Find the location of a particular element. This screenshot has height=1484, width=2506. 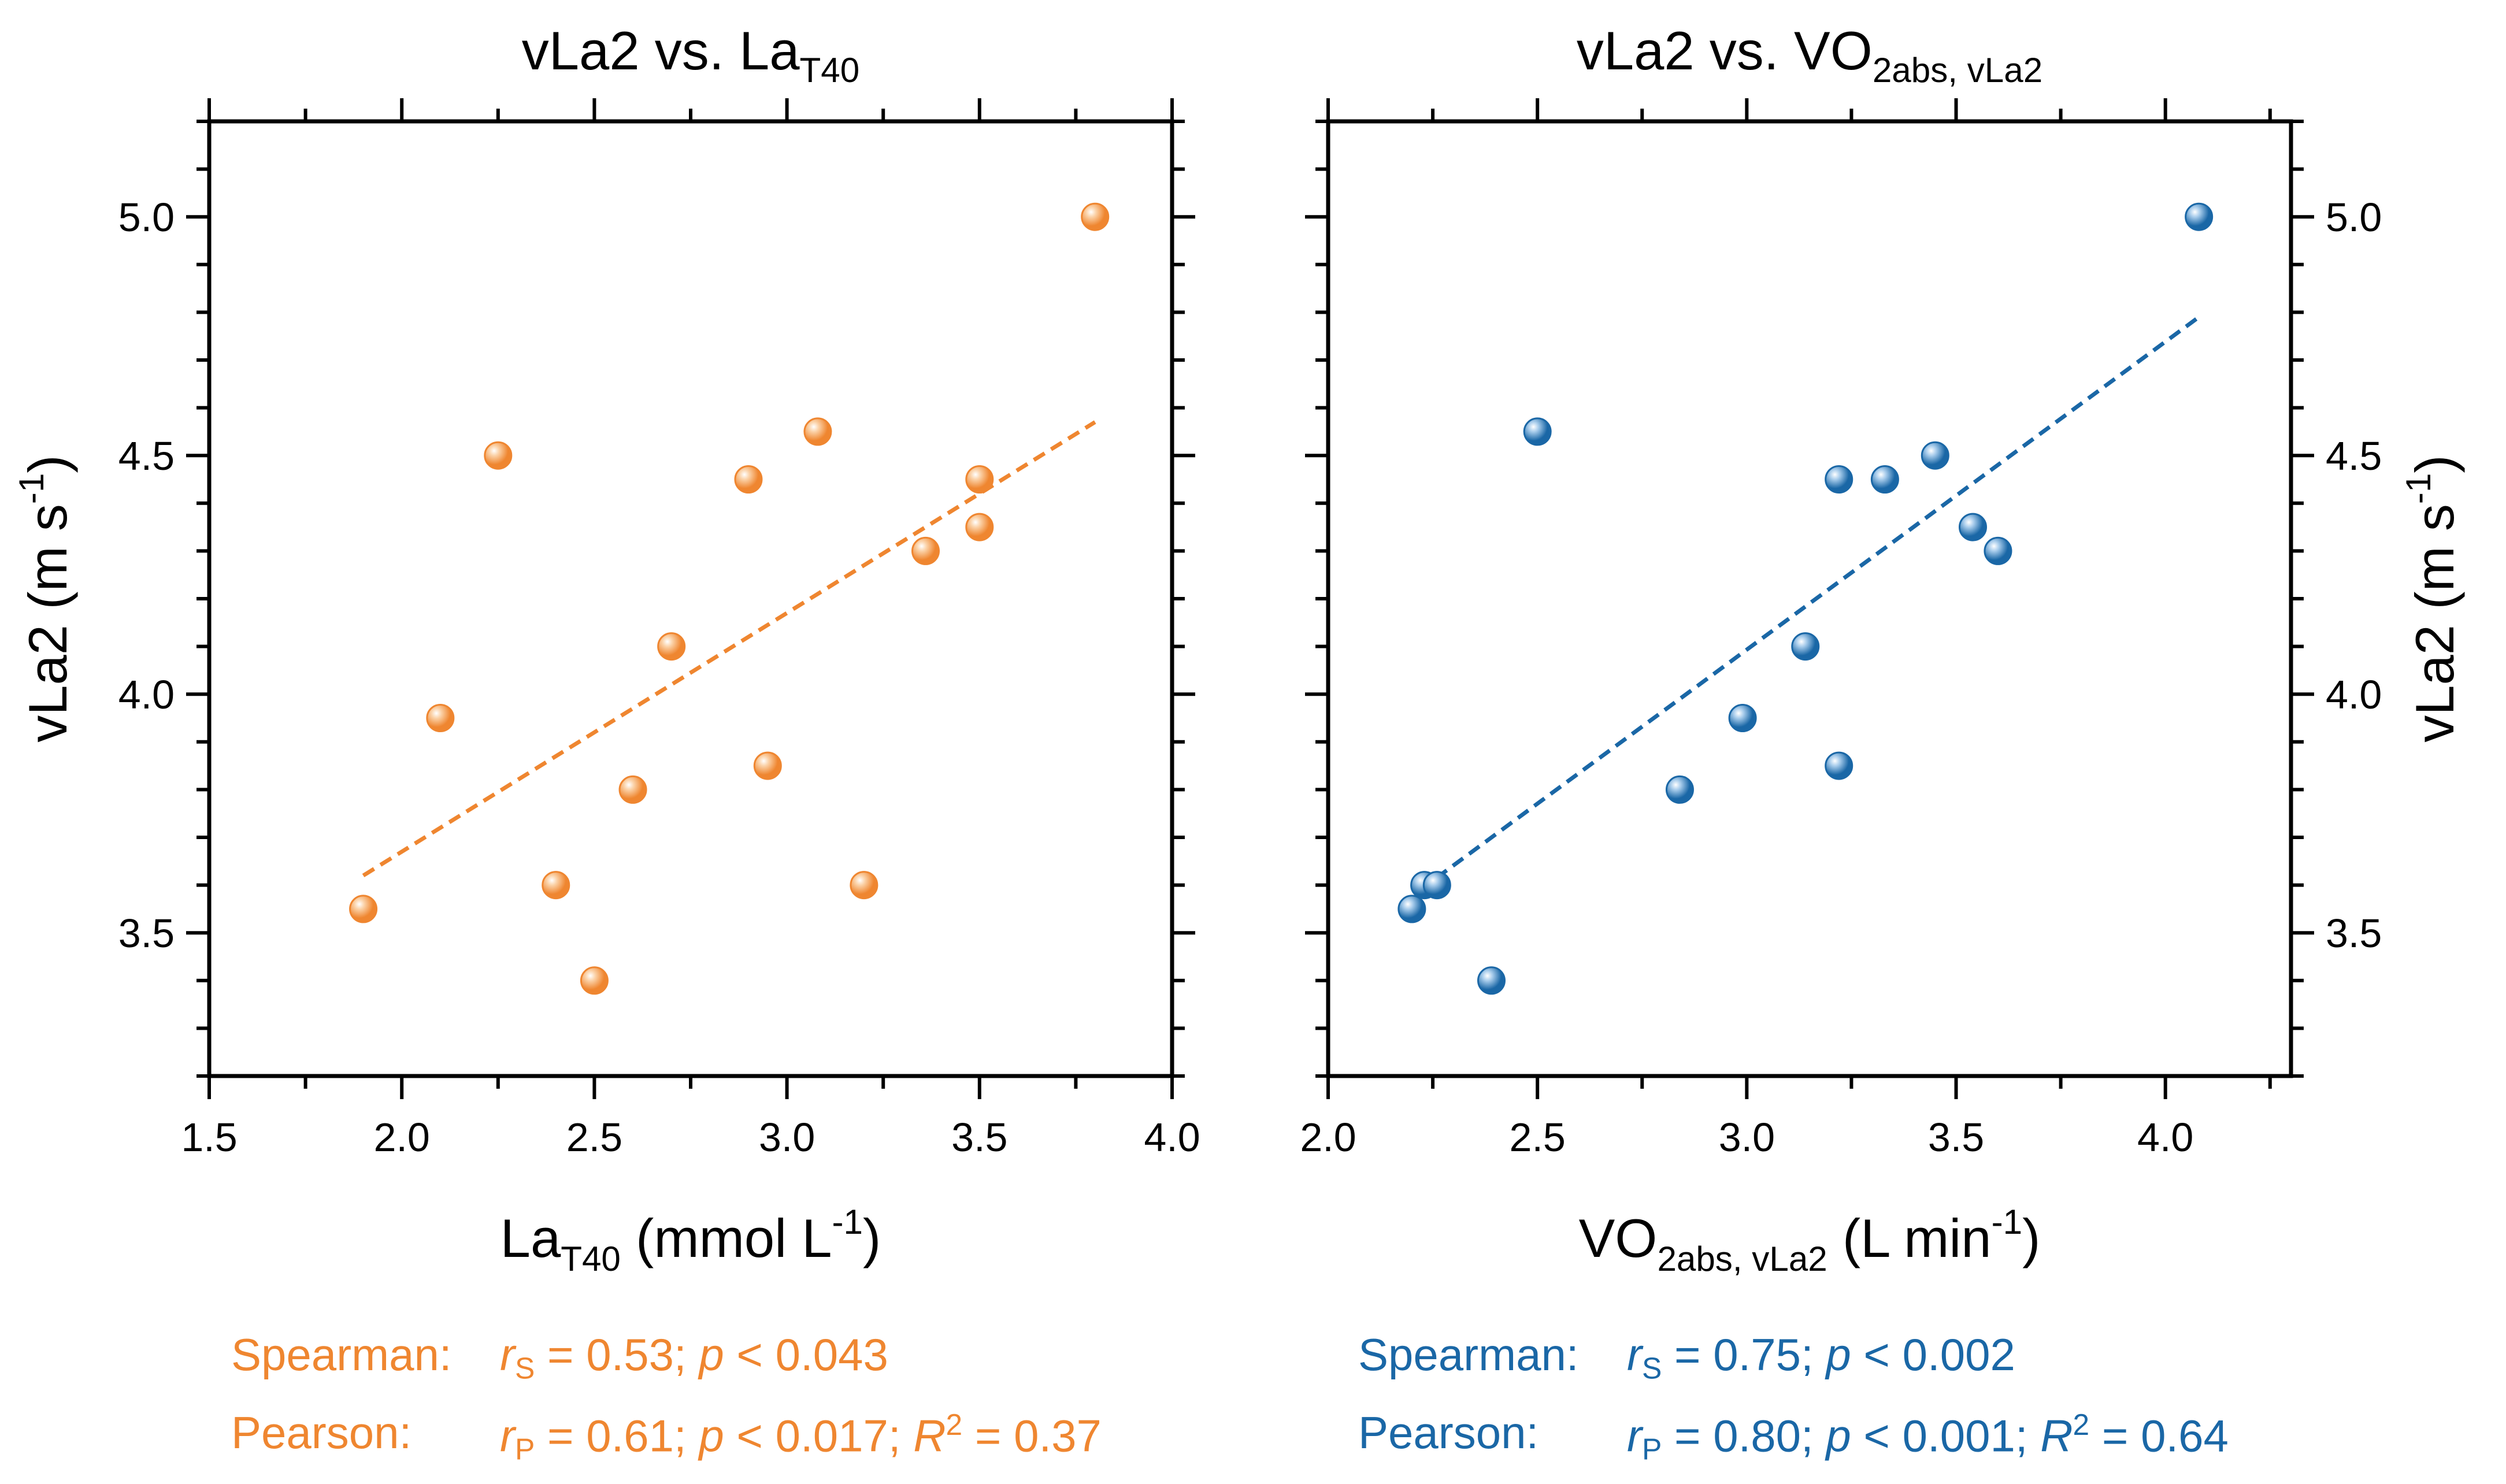

x-axis-label: VO2abs, vLa2 (L min-1) is located at coordinates (1810, 1240).